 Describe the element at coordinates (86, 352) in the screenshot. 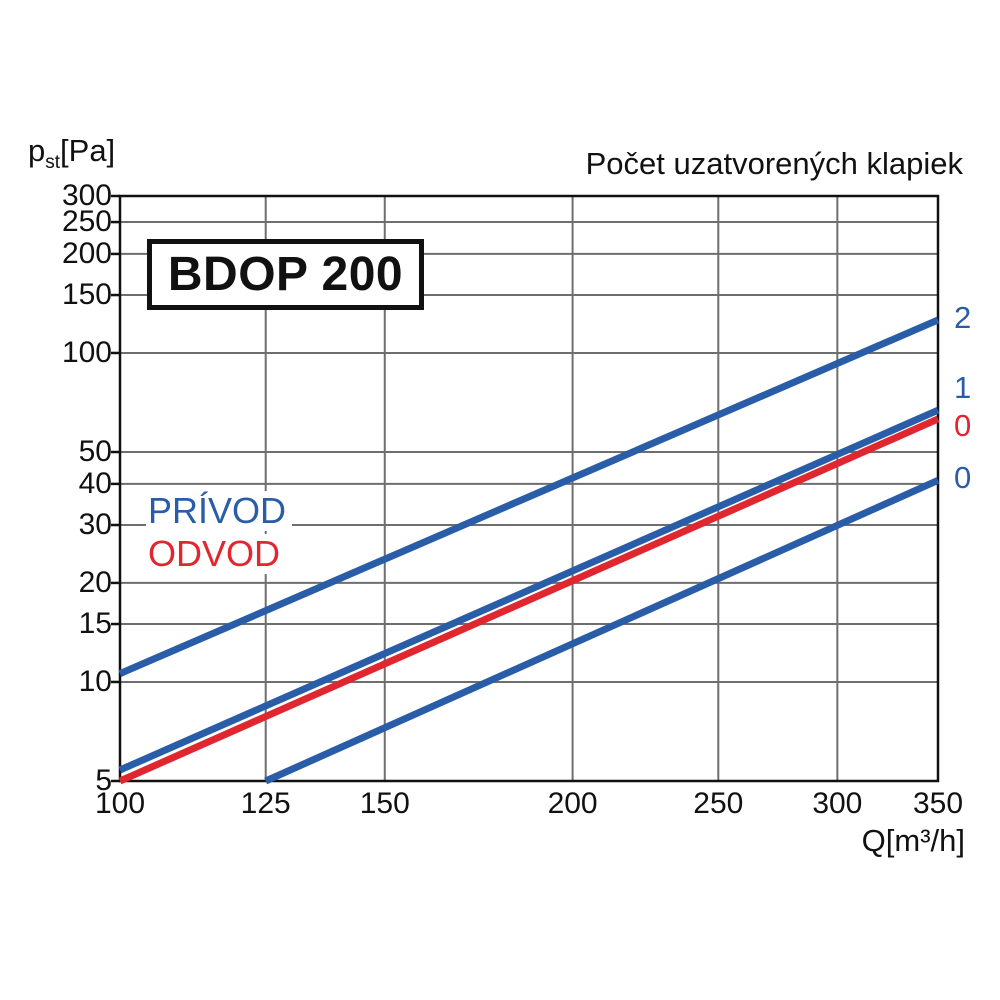

I see `y-tick-label-100: 100` at that location.